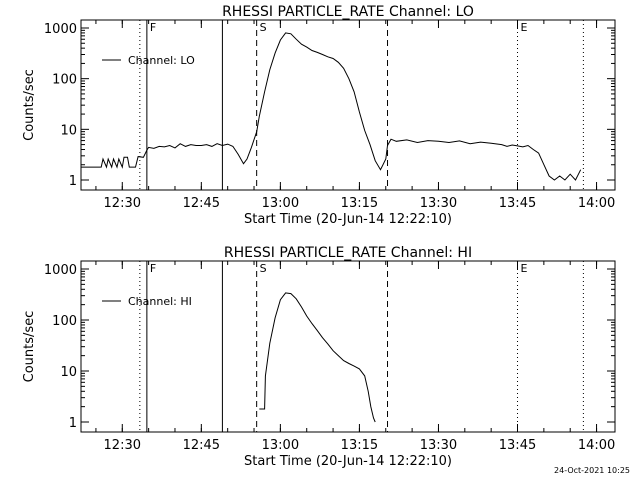 This screenshot has width=640, height=480. Describe the element at coordinates (348, 253) in the screenshot. I see `chart-title: RHESSI PARTICLE_RATE Channel: HI` at that location.